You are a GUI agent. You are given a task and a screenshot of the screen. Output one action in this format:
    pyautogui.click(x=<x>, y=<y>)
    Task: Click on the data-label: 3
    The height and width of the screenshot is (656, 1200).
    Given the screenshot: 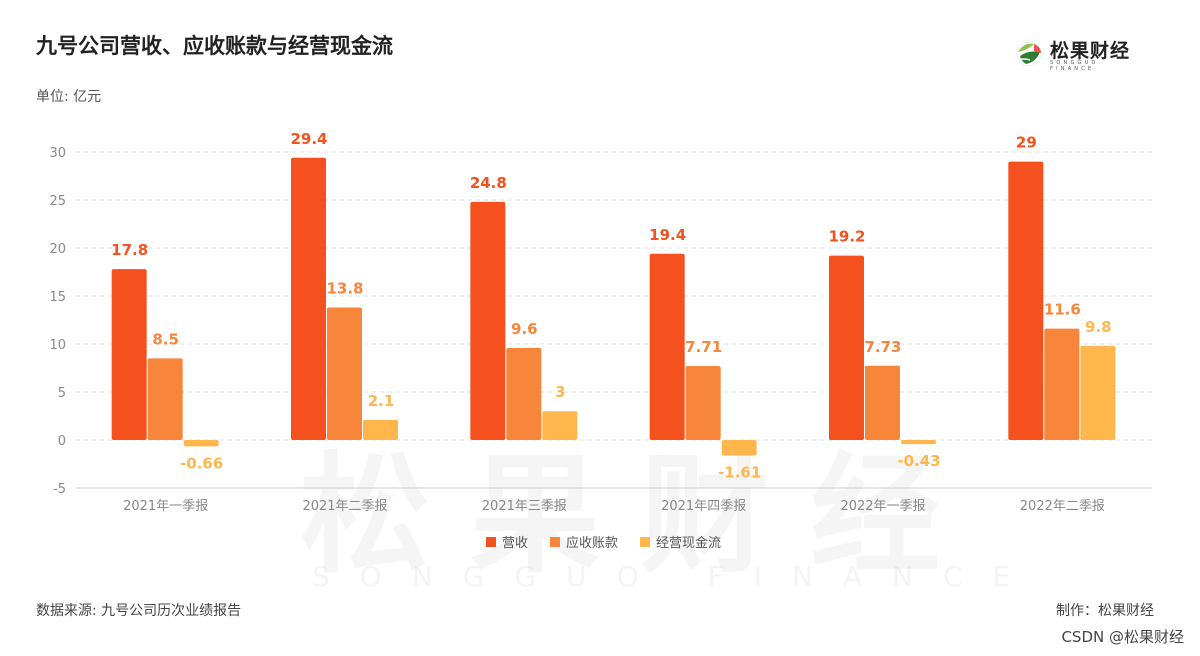 What is the action you would take?
    pyautogui.click(x=560, y=392)
    